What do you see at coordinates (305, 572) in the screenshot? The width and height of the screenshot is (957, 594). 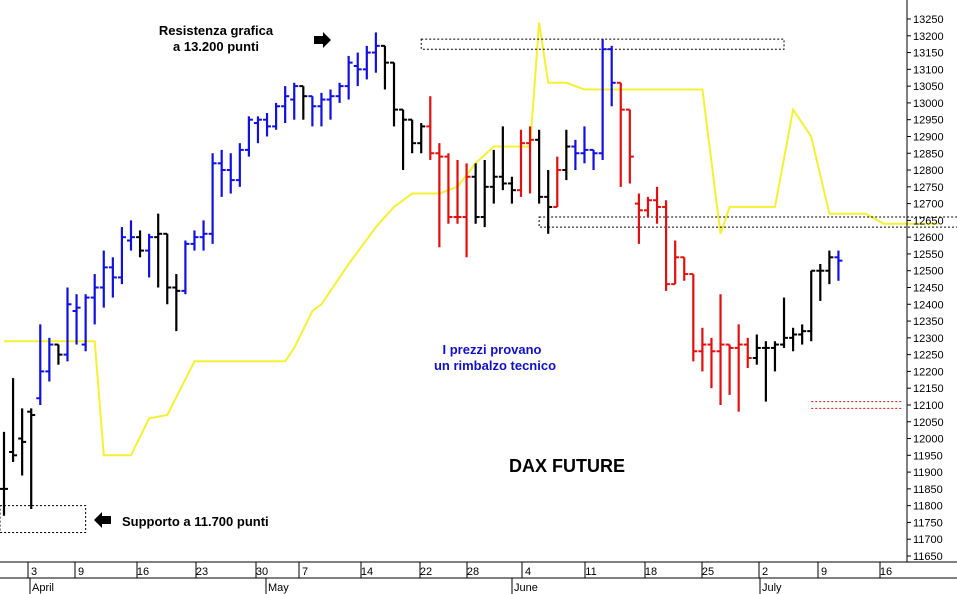 I see `date-tick-label: 7` at bounding box center [305, 572].